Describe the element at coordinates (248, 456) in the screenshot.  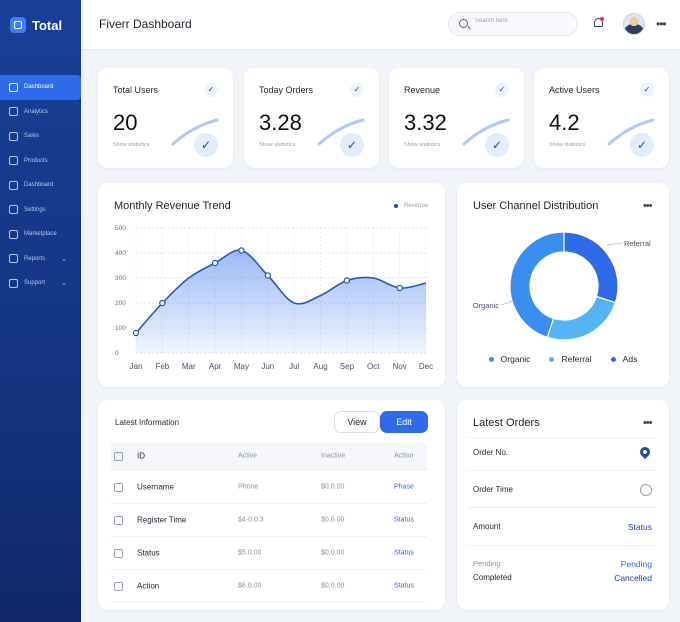
I see `header-active: Active` at that location.